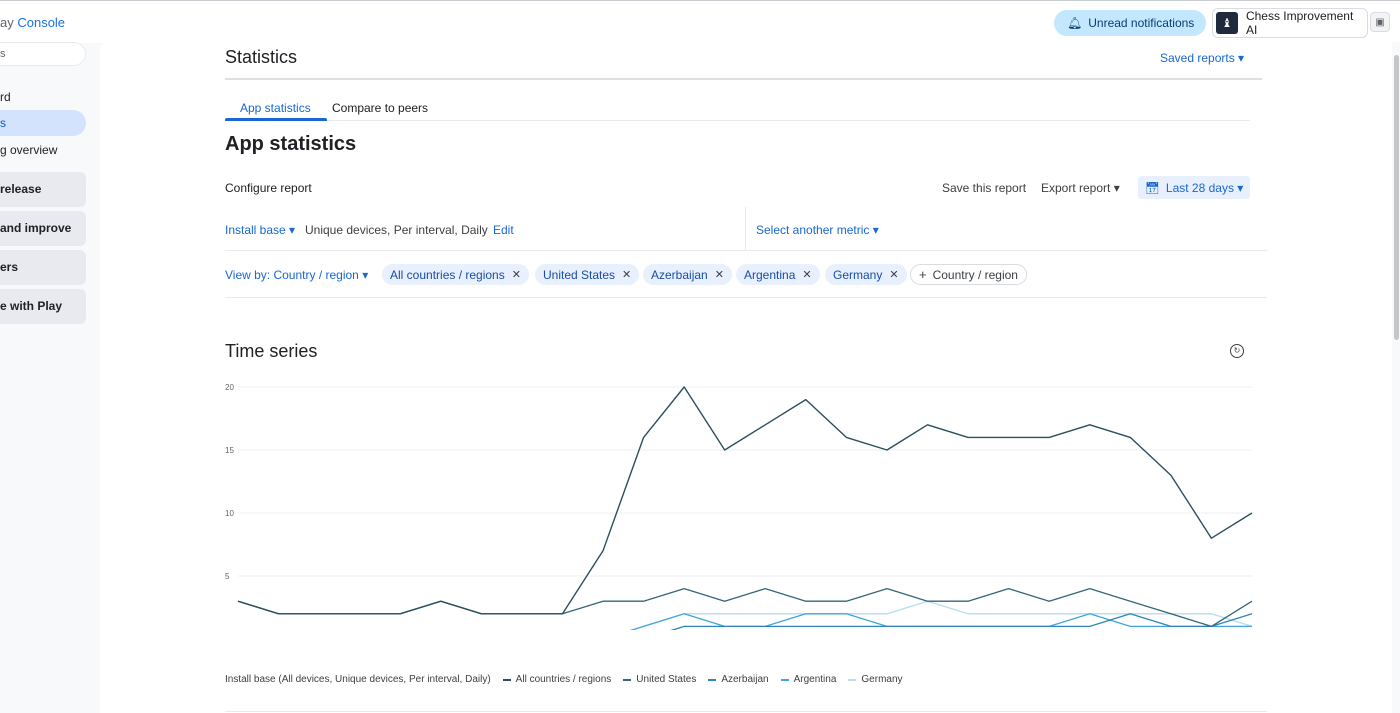 This screenshot has width=1400, height=713. What do you see at coordinates (229, 387) in the screenshot?
I see `y-tick-label: 20` at bounding box center [229, 387].